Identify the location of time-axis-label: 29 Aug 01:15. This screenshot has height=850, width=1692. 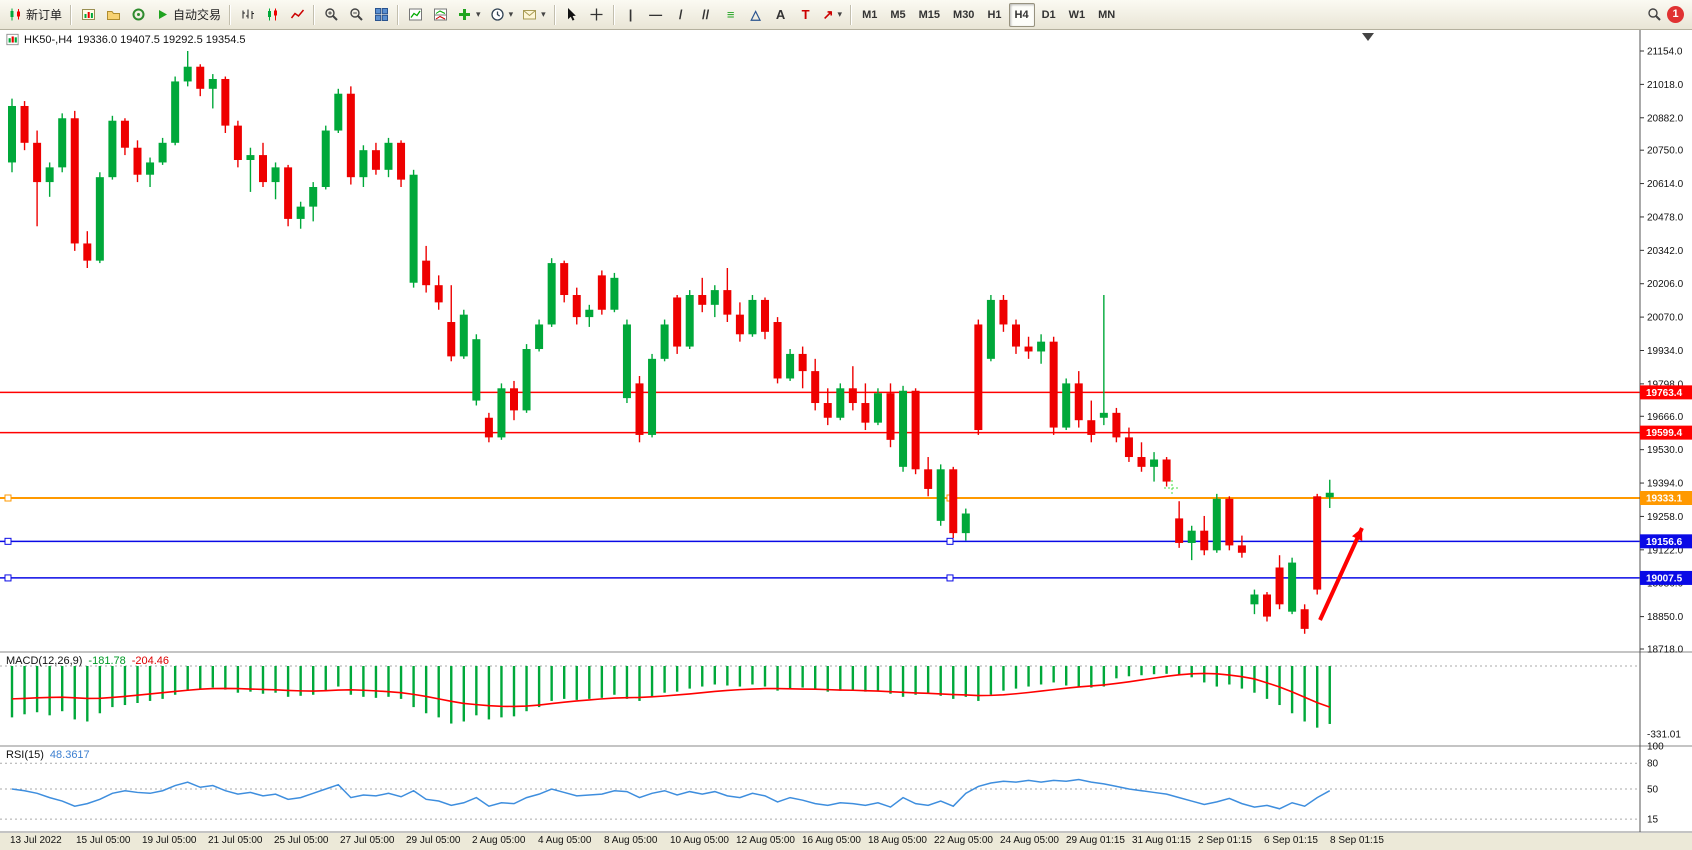
(1095, 840).